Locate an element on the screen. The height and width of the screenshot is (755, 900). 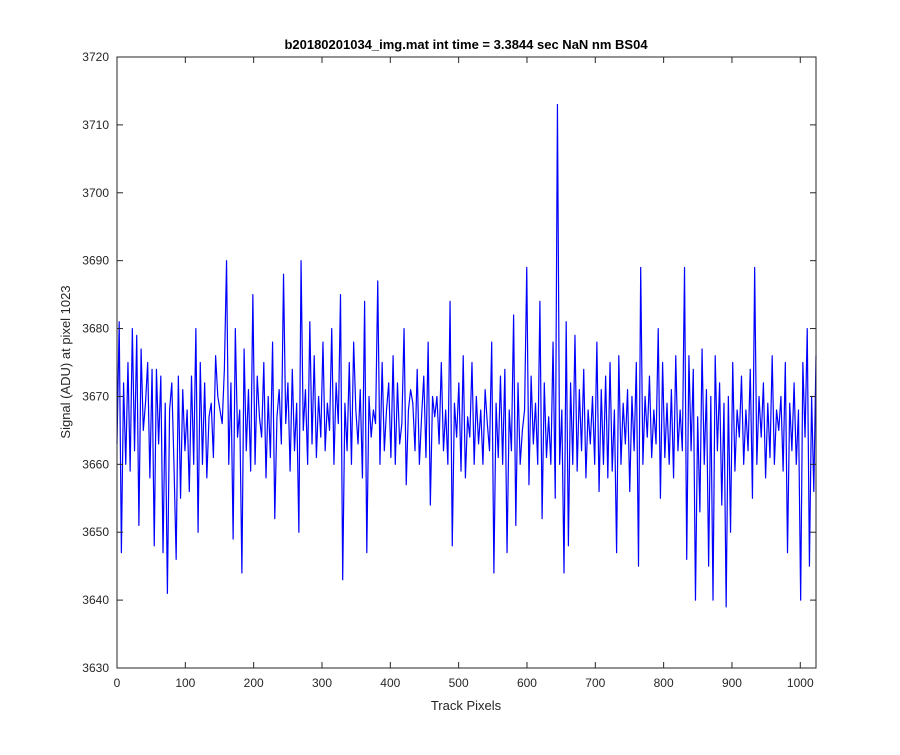
y-tick-label: 3710 is located at coordinates (95, 125).